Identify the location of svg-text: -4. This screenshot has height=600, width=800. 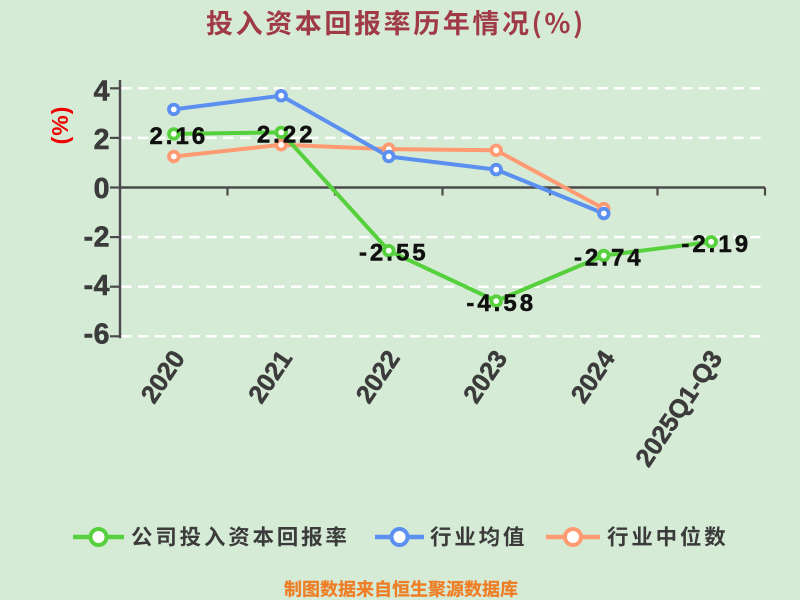
(97, 286).